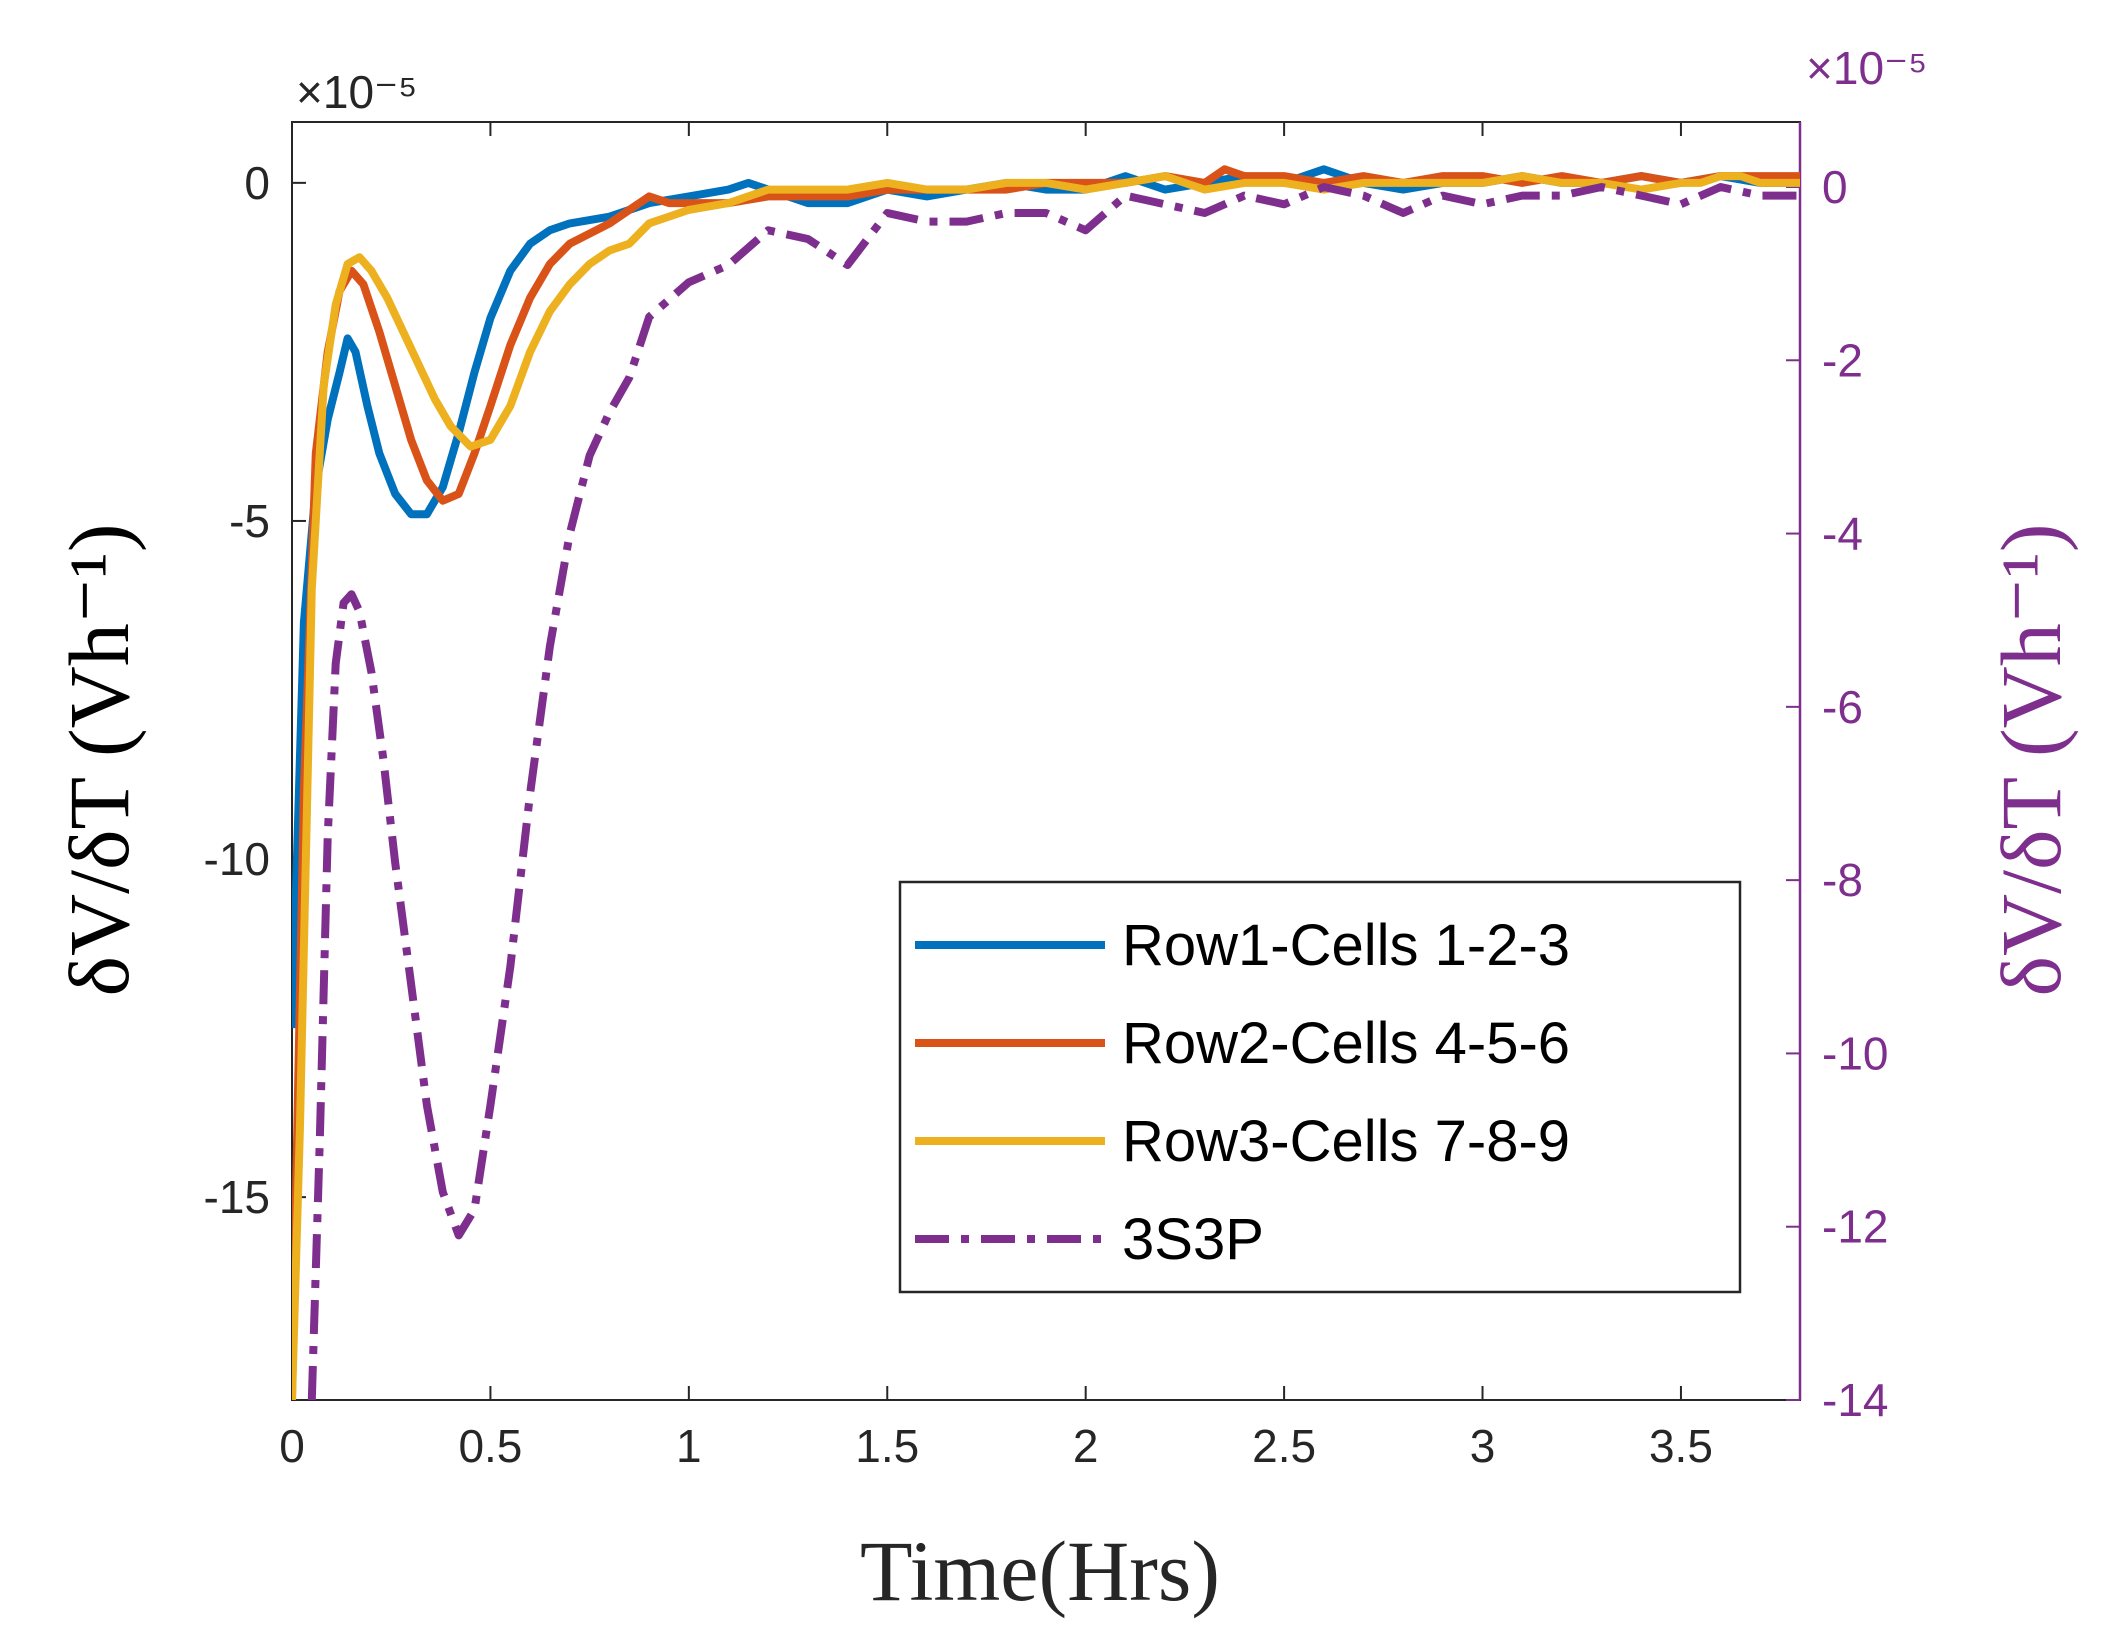  Describe the element at coordinates (257, 183) in the screenshot. I see `left-y-tick-label: 0` at that location.